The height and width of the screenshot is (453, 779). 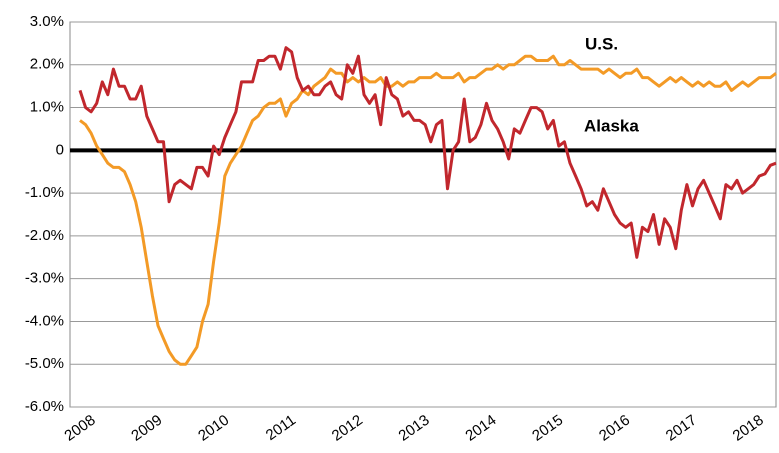 What do you see at coordinates (44, 363) in the screenshot?
I see `y-tick-label: -5.0%` at bounding box center [44, 363].